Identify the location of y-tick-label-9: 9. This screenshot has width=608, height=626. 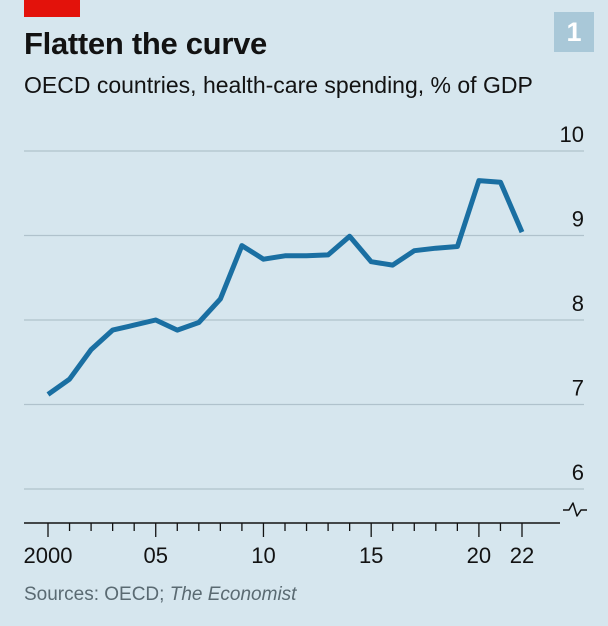
(578, 219).